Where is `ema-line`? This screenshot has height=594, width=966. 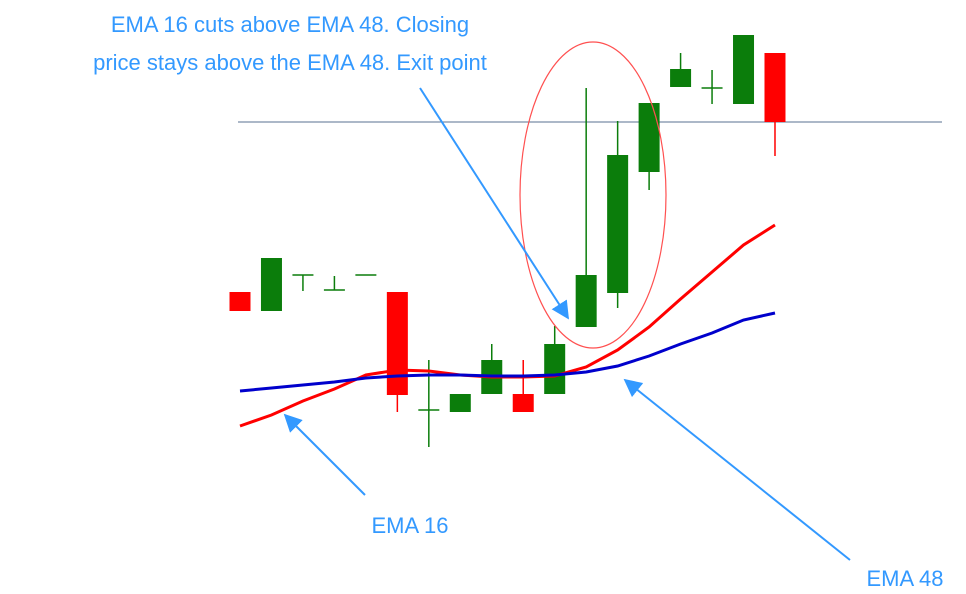
ema-line is located at coordinates (507, 352).